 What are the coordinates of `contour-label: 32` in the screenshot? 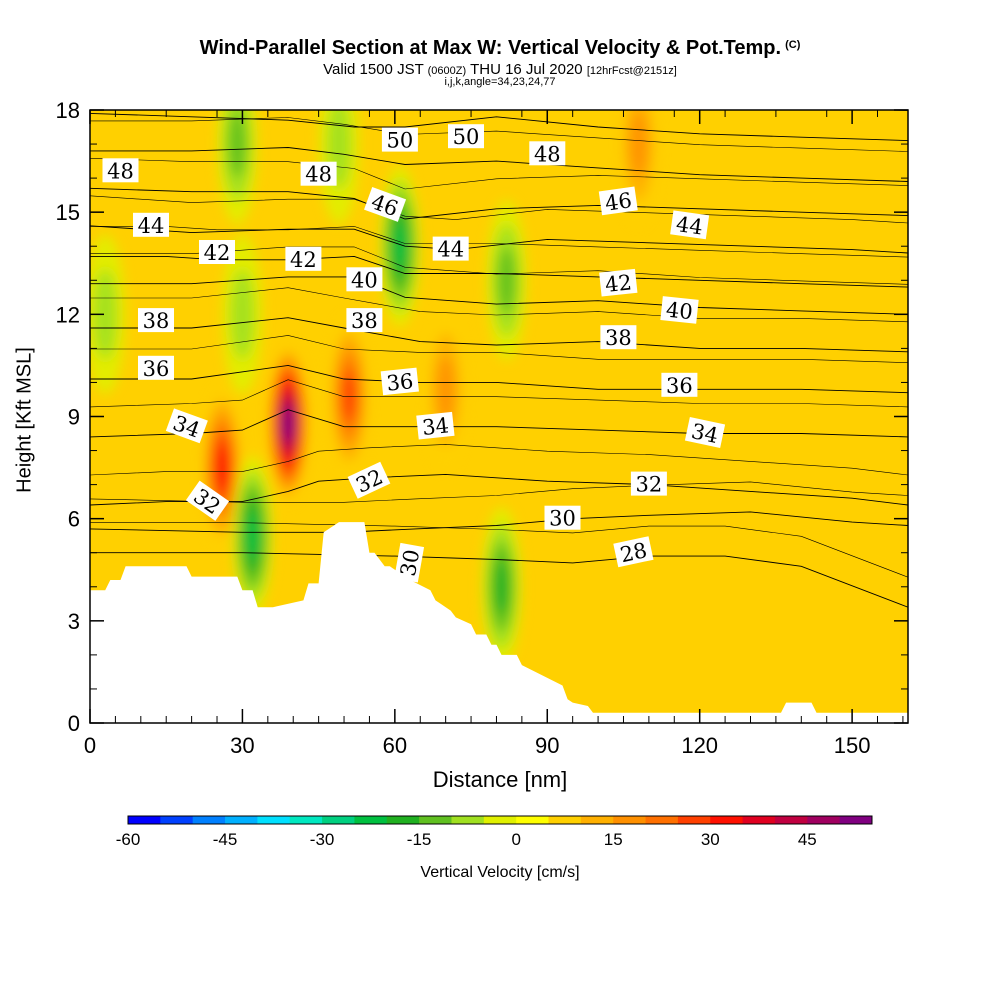 It's located at (648, 484).